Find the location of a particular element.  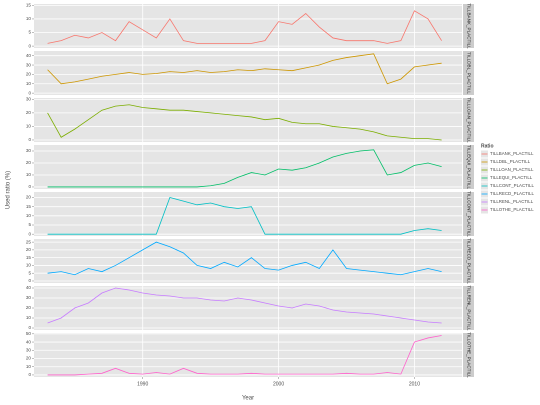

x-tick-label: 1990 is located at coordinates (142, 384).